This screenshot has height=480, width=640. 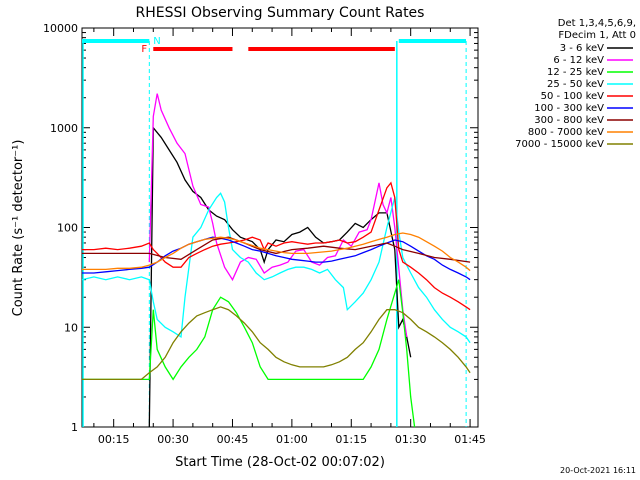 I want to click on legend-label: 7000 - 15000 keV, so click(x=559, y=144).